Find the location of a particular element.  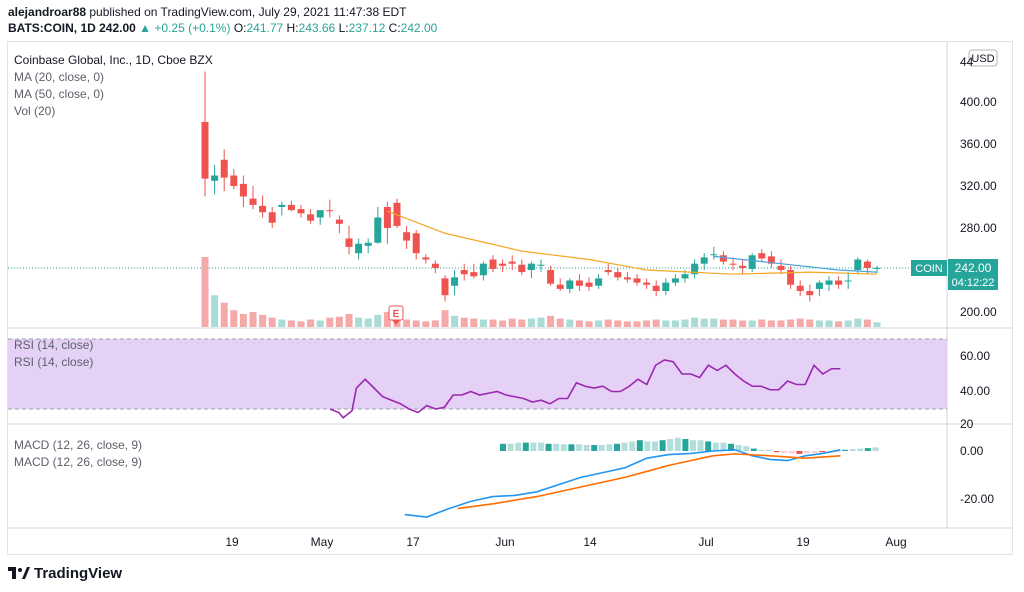

time-tick-label: Aug is located at coordinates (895, 542).